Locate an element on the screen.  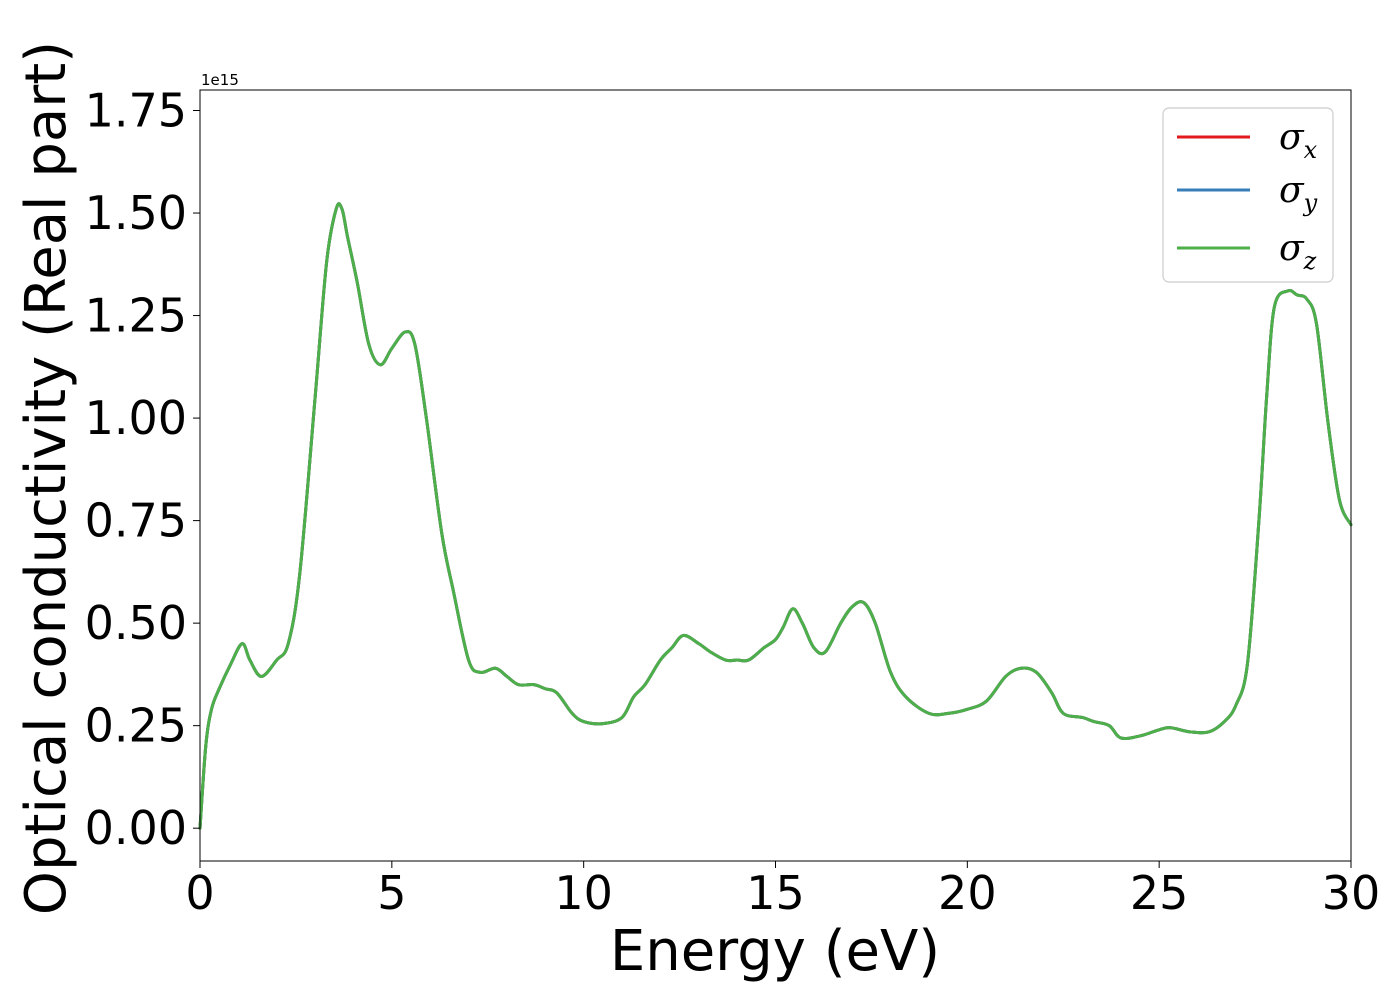
y-tick-label: 1.00 is located at coordinates (136, 418).